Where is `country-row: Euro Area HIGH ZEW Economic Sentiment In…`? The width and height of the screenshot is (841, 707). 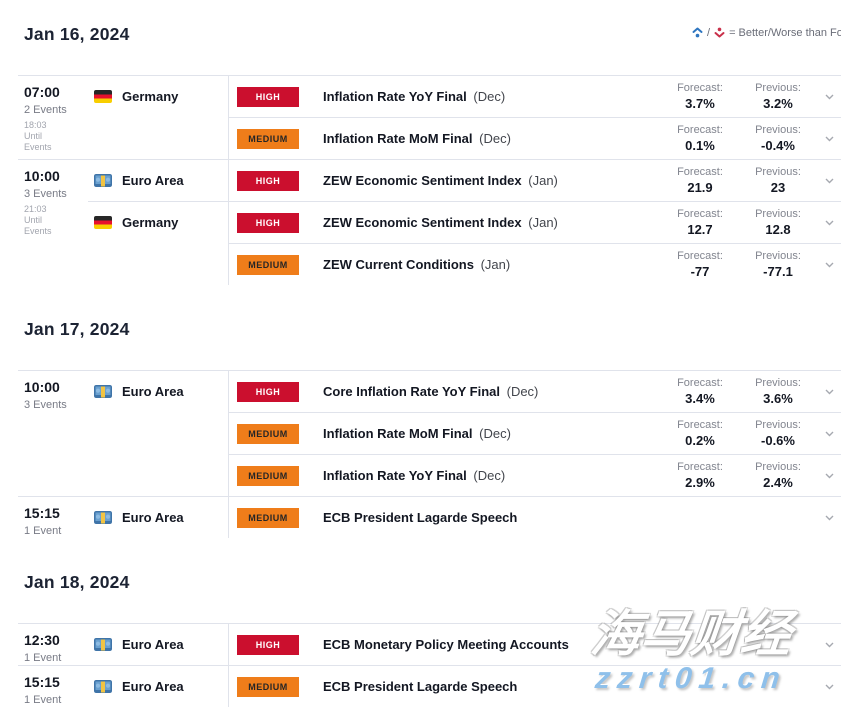 country-row: Euro Area HIGH ZEW Economic Sentiment In… is located at coordinates (464, 180).